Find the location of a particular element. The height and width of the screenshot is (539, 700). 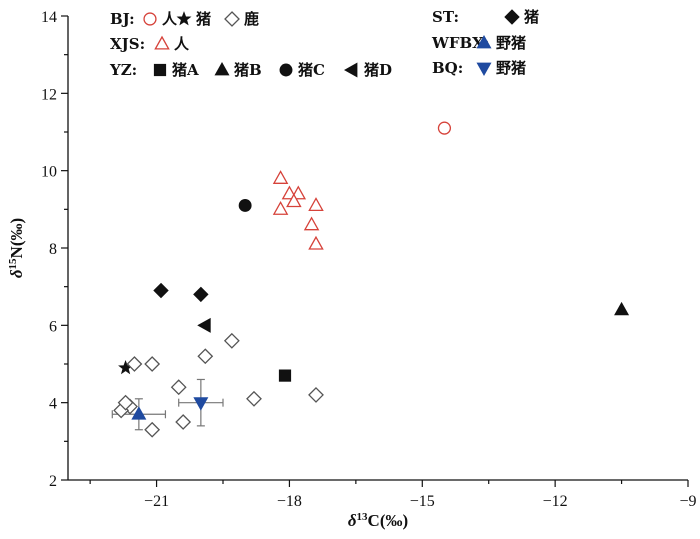

legend-marker-star is located at coordinates (184, 18).